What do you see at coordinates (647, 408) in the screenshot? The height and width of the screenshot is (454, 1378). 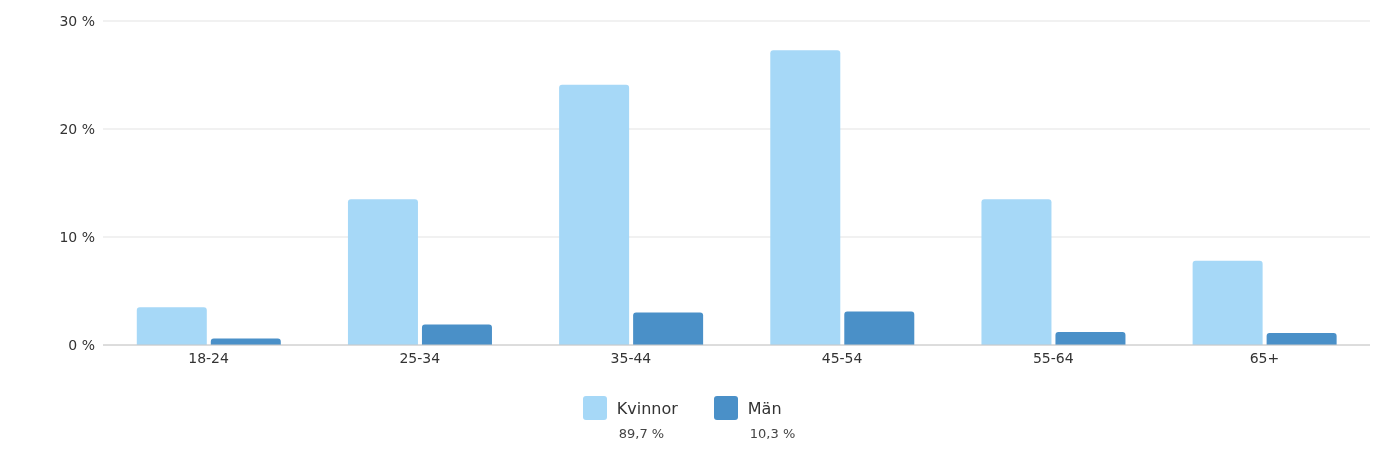 I see `legend-label: Kvinnor` at bounding box center [647, 408].